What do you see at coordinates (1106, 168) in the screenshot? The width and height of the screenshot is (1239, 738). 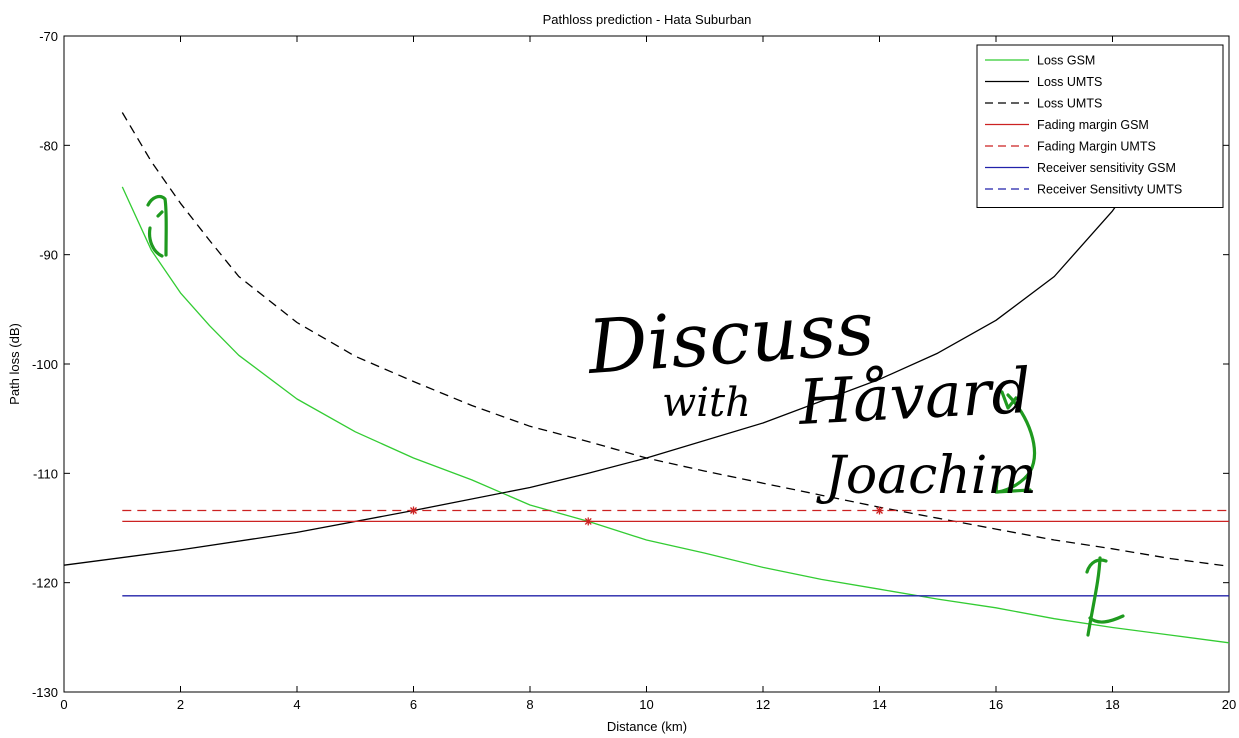 I see `legend-label-5: Receiver sensitivity GSM` at bounding box center [1106, 168].